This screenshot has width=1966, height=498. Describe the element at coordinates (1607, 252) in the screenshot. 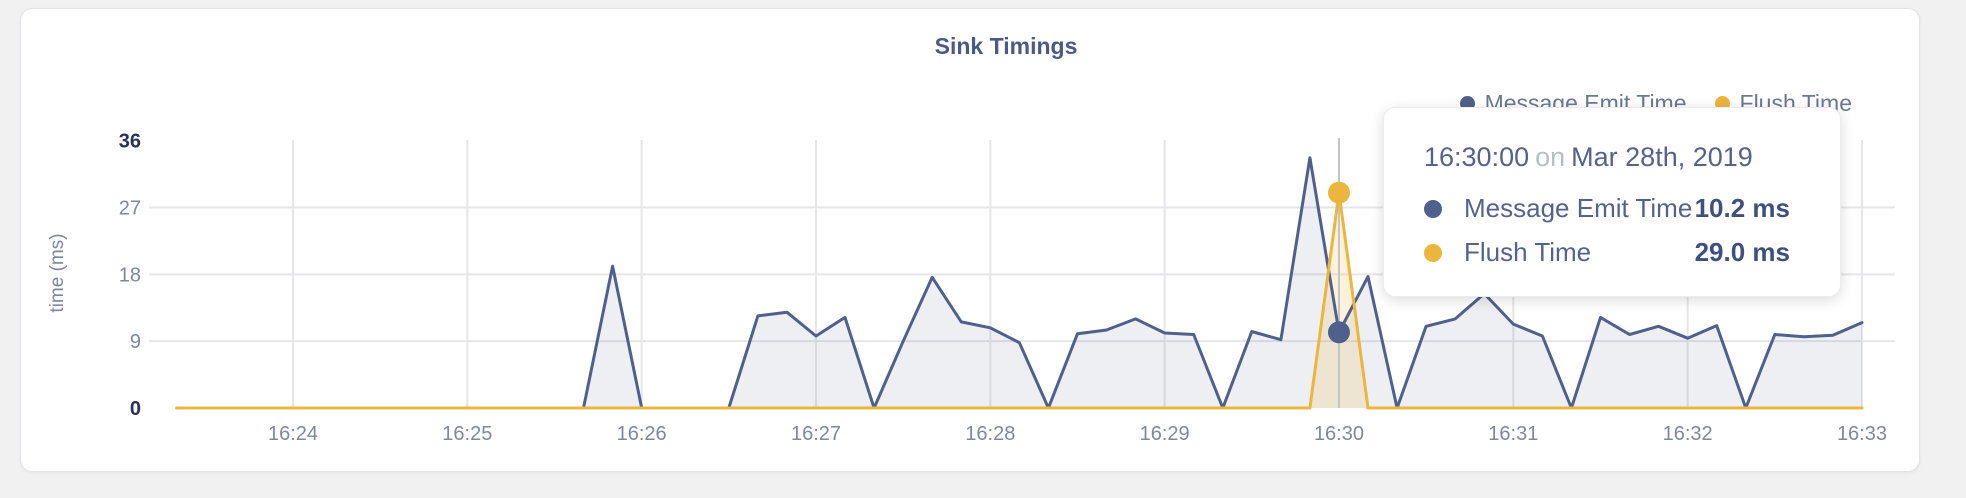

I see `tooltip-row-flush: Flush Time 29.0 ms` at that location.